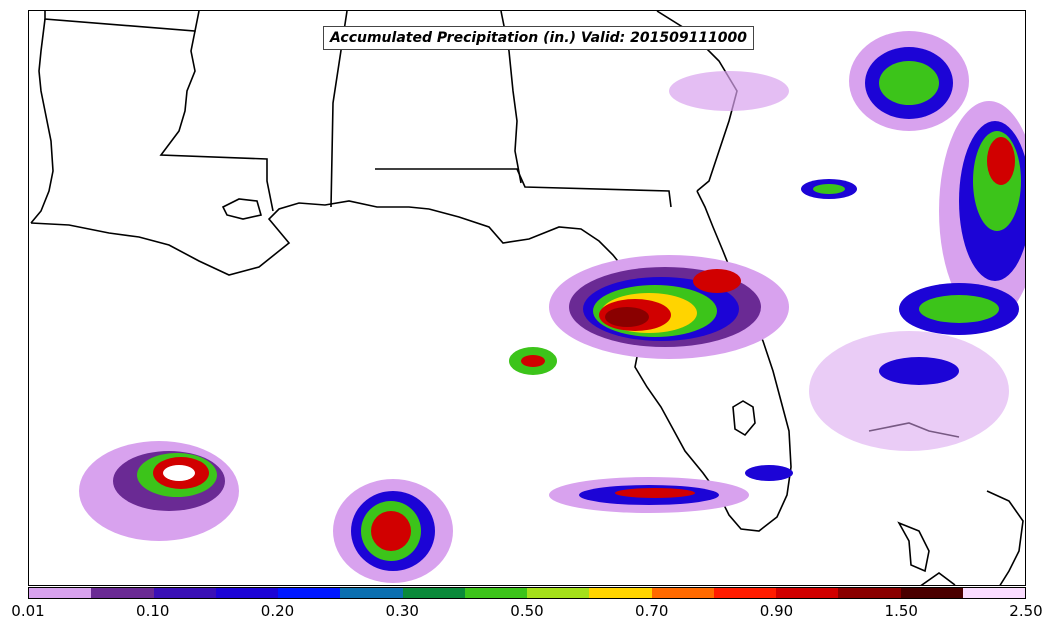 This screenshot has width=1054, height=633. What do you see at coordinates (1026, 611) in the screenshot?
I see `colorbar-tick-label: 2.50` at bounding box center [1026, 611].